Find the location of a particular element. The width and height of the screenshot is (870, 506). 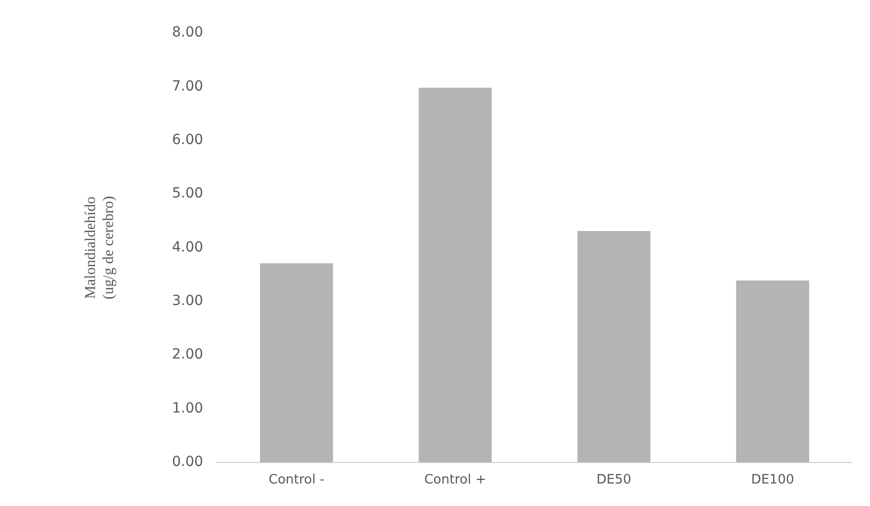

y-tick-label: 6.00 is located at coordinates (188, 140).